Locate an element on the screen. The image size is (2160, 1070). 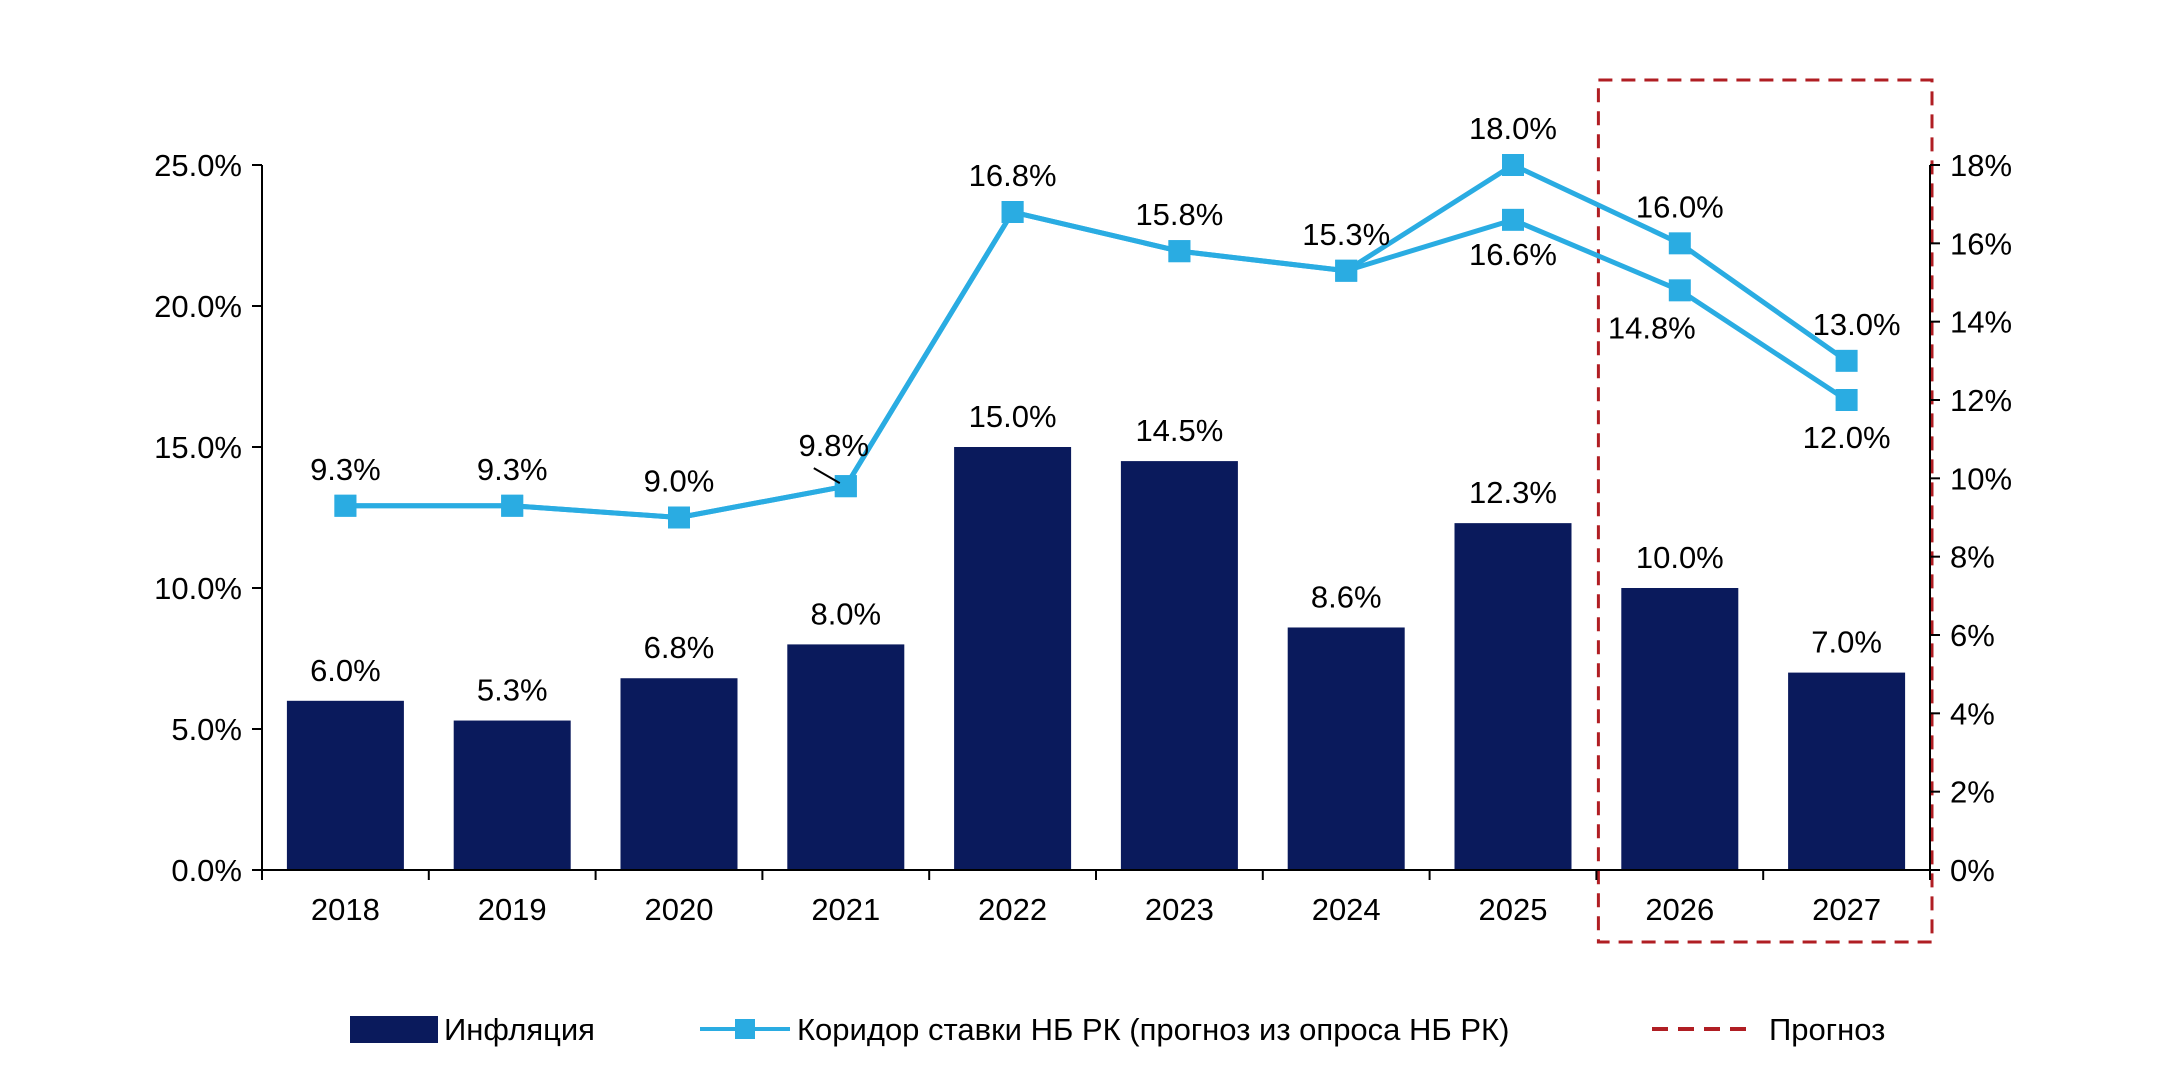
corridor-marker-upper-2021 is located at coordinates (845, 486).